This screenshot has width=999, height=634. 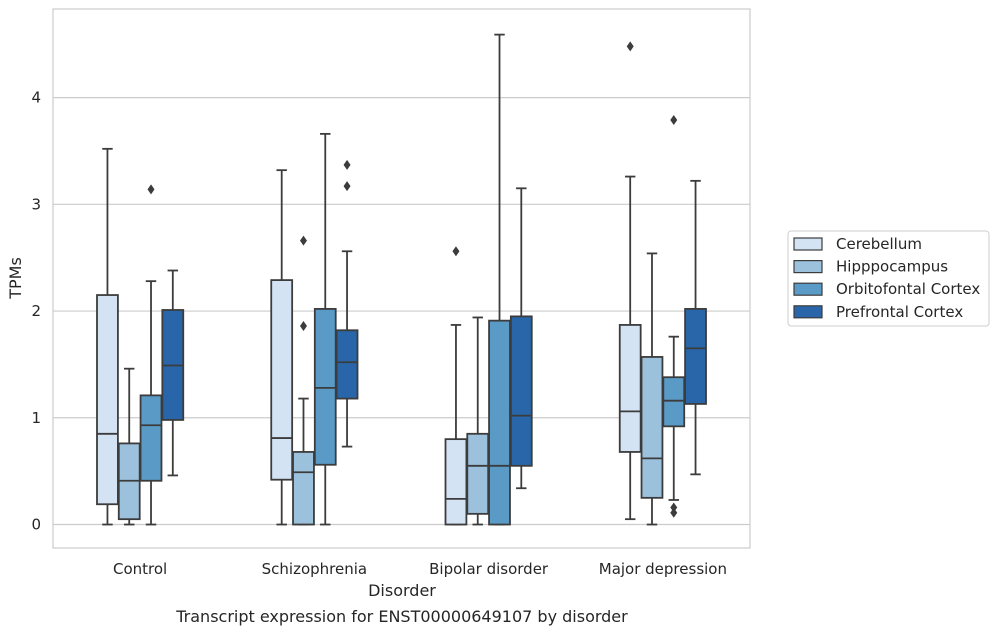 I want to click on x-tick-label: Control, so click(x=140, y=569).